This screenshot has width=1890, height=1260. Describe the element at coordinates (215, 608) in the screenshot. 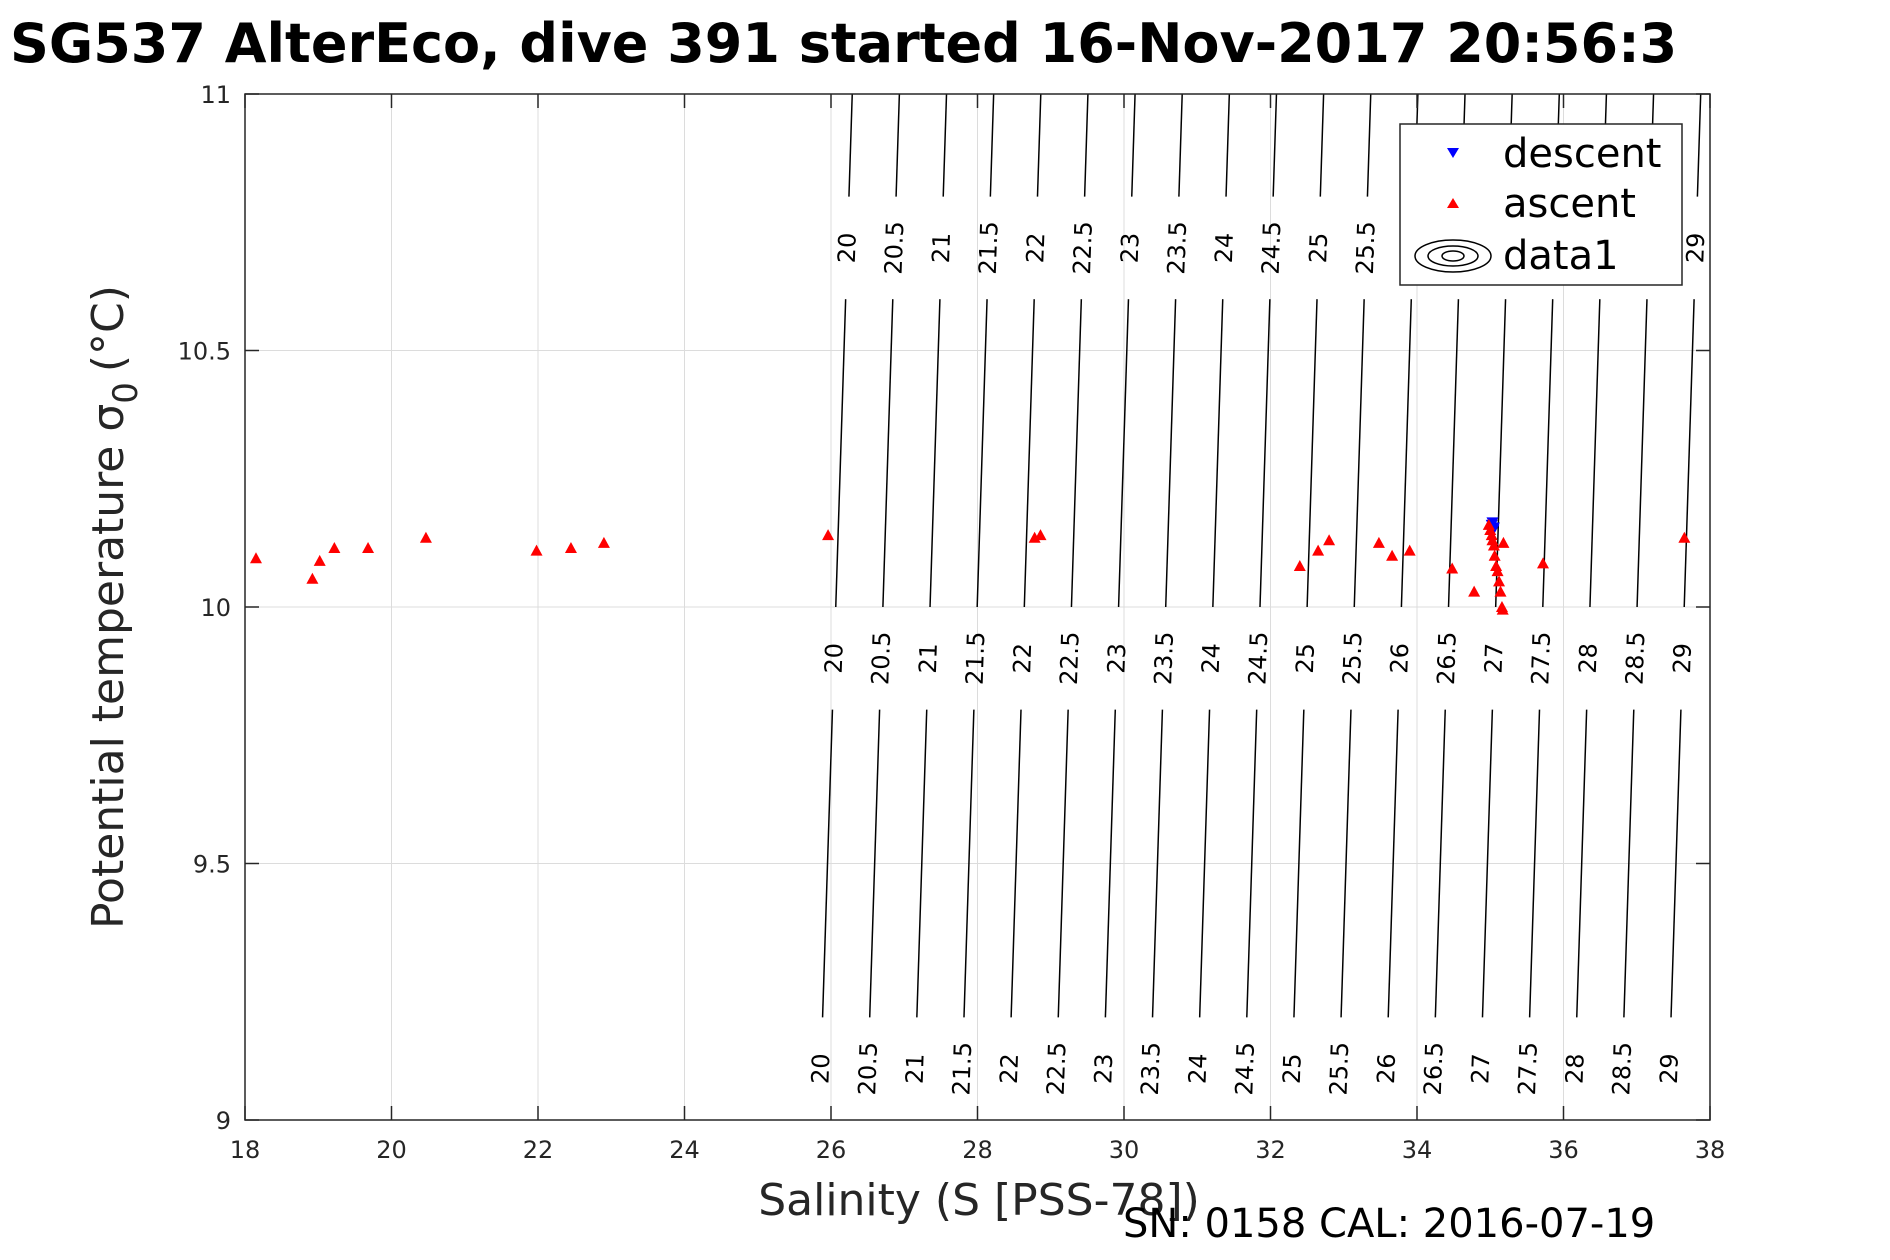

I see `y-tick-label: 10` at that location.